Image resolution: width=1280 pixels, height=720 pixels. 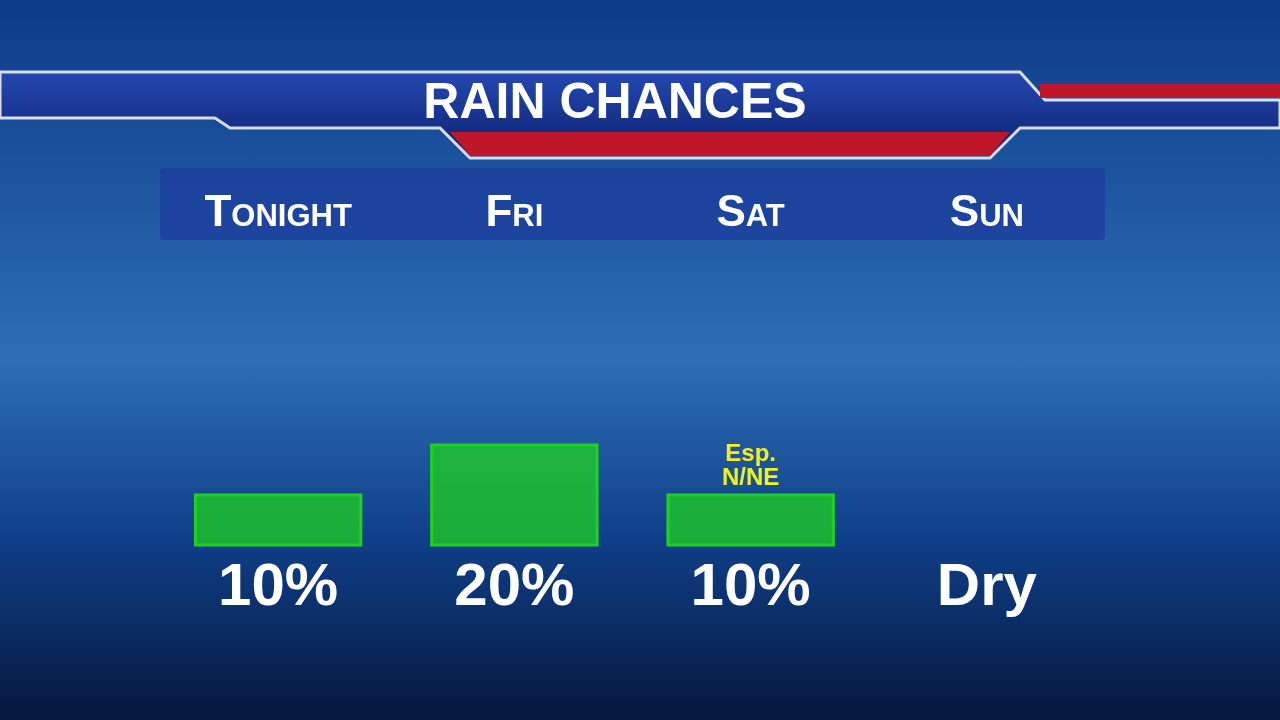 I want to click on data-label: Dry, so click(x=987, y=584).